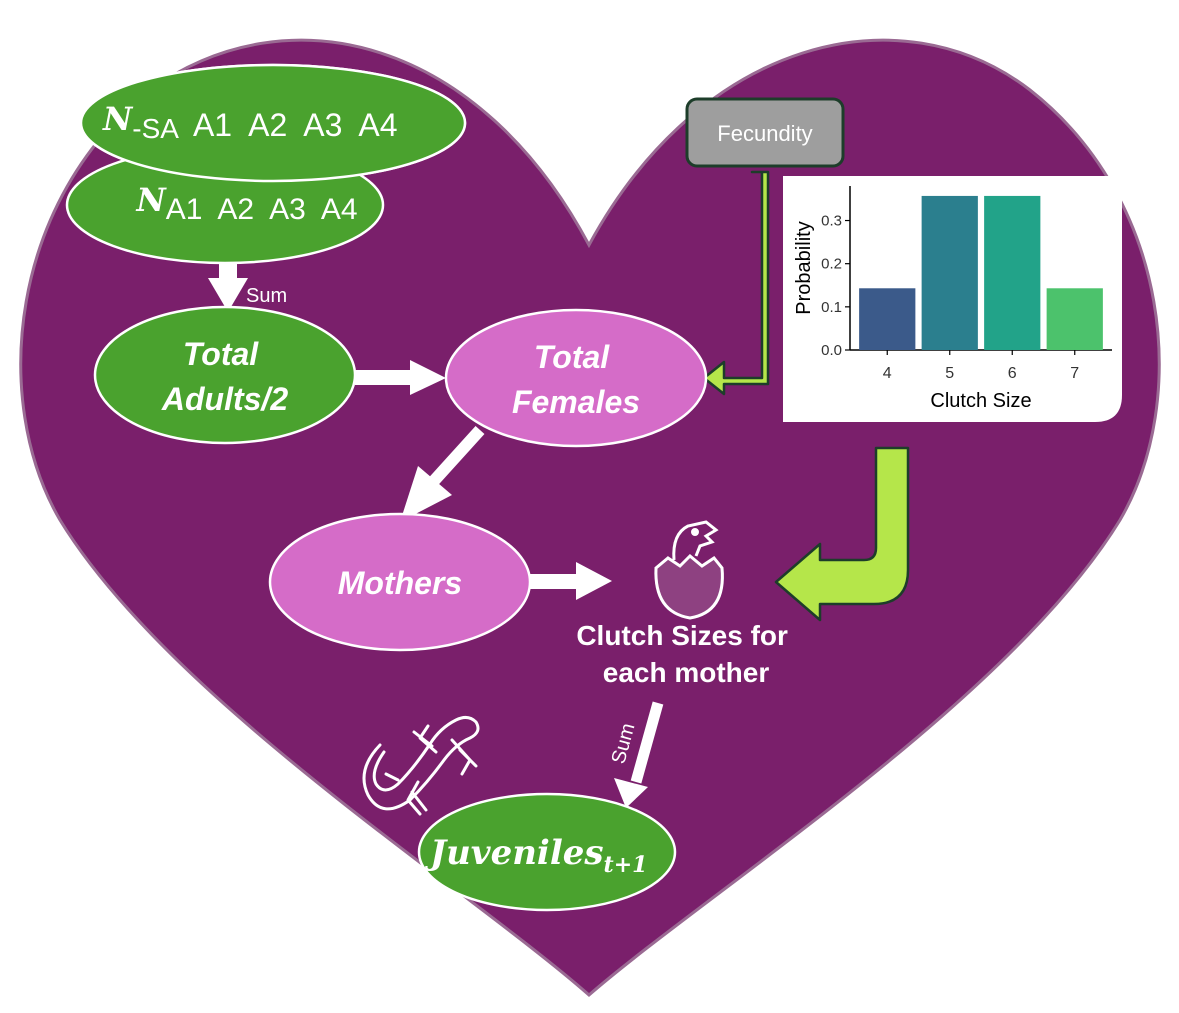 This screenshot has width=1179, height=1013. I want to click on arrow-mothers-to-clutch, so click(571, 581).